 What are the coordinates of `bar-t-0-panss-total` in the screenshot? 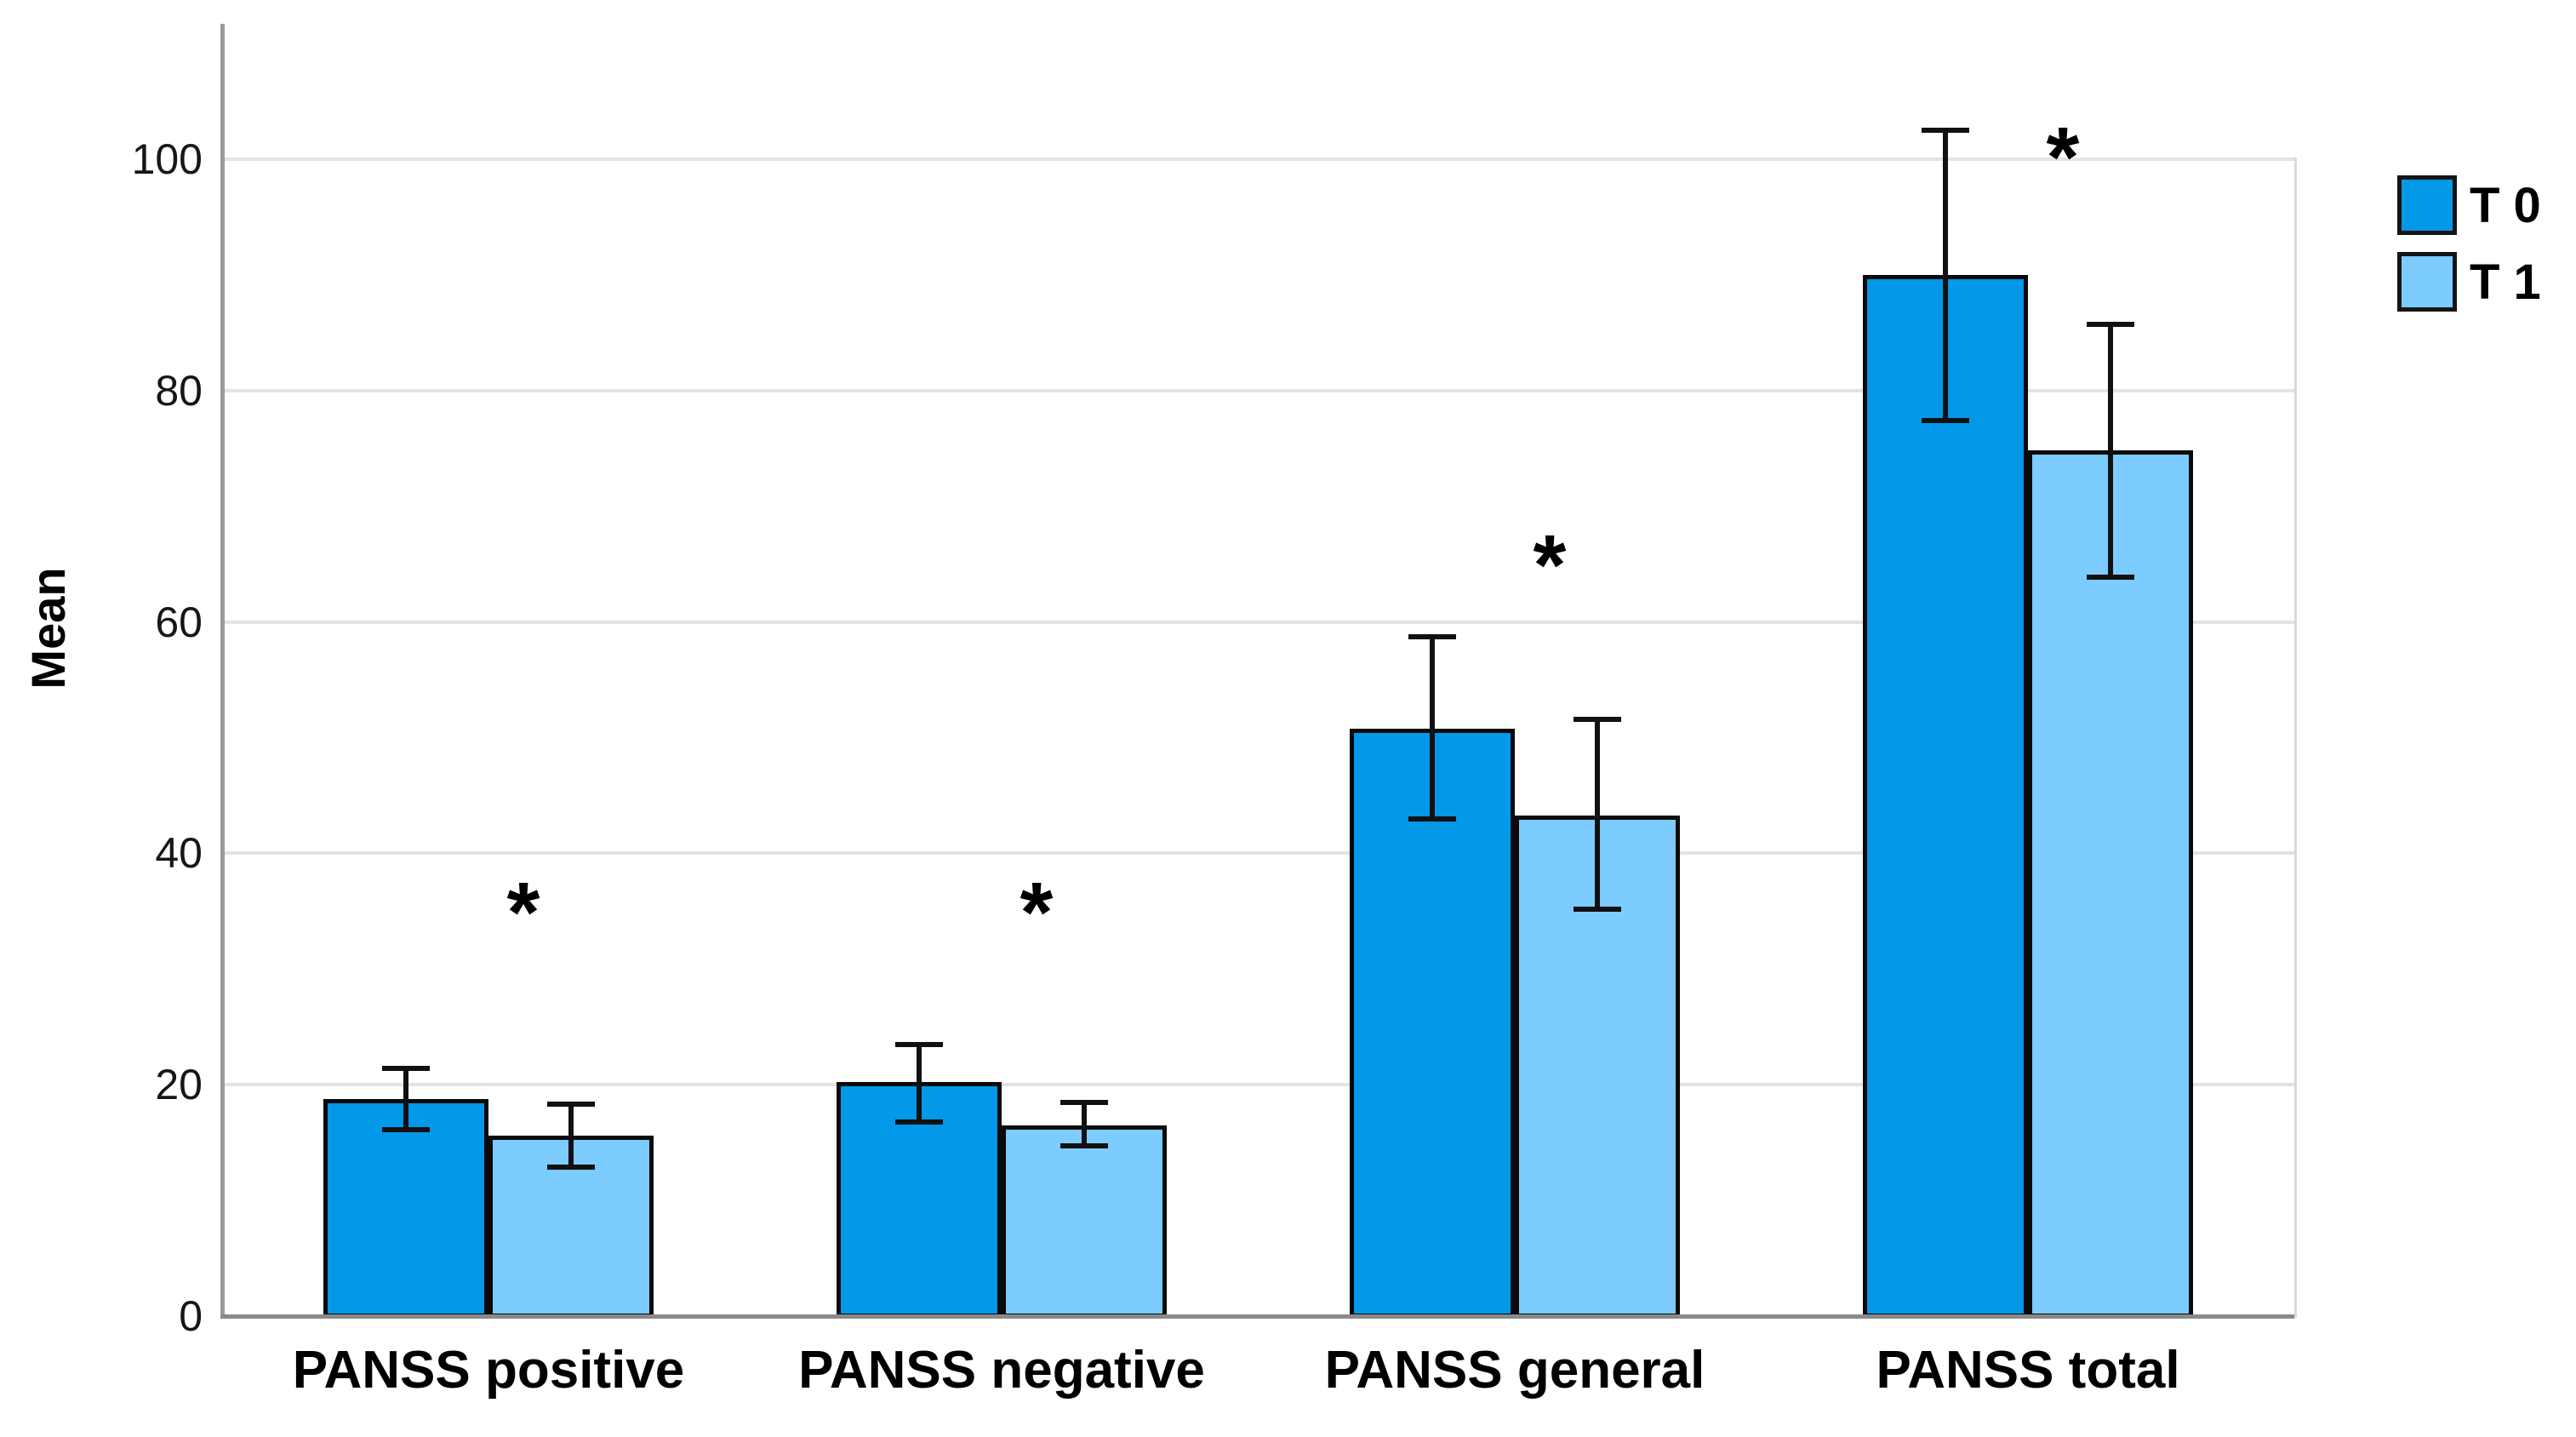 It's located at (1945, 796).